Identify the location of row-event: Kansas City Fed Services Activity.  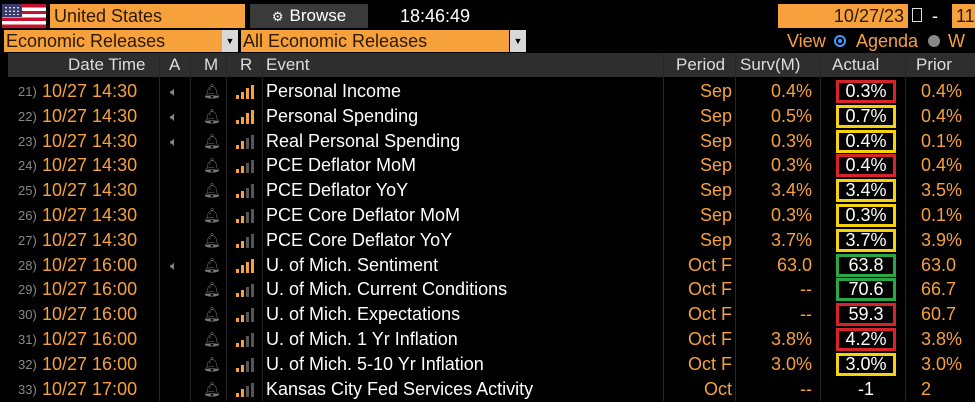
(400, 388).